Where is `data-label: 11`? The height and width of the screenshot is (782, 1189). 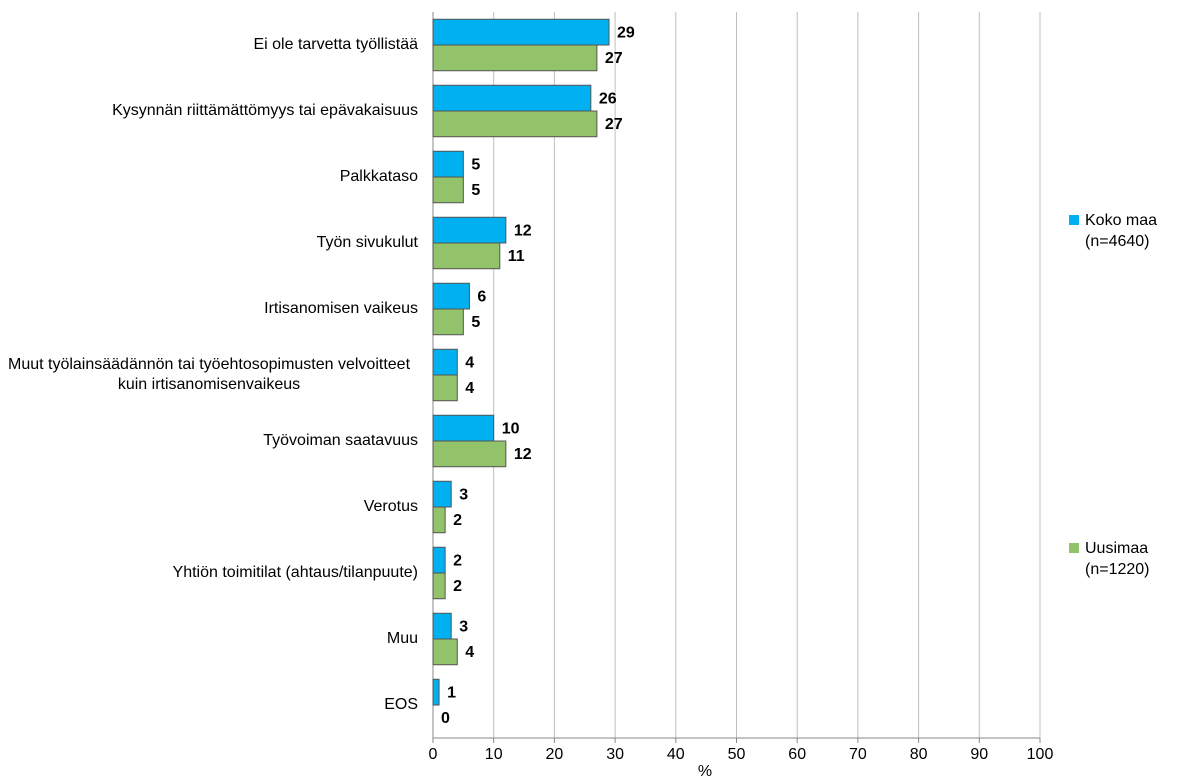 data-label: 11 is located at coordinates (516, 256).